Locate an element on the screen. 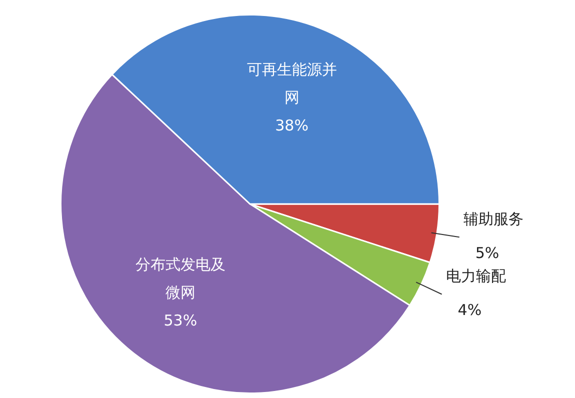  data-label: 5% is located at coordinates (487, 253).